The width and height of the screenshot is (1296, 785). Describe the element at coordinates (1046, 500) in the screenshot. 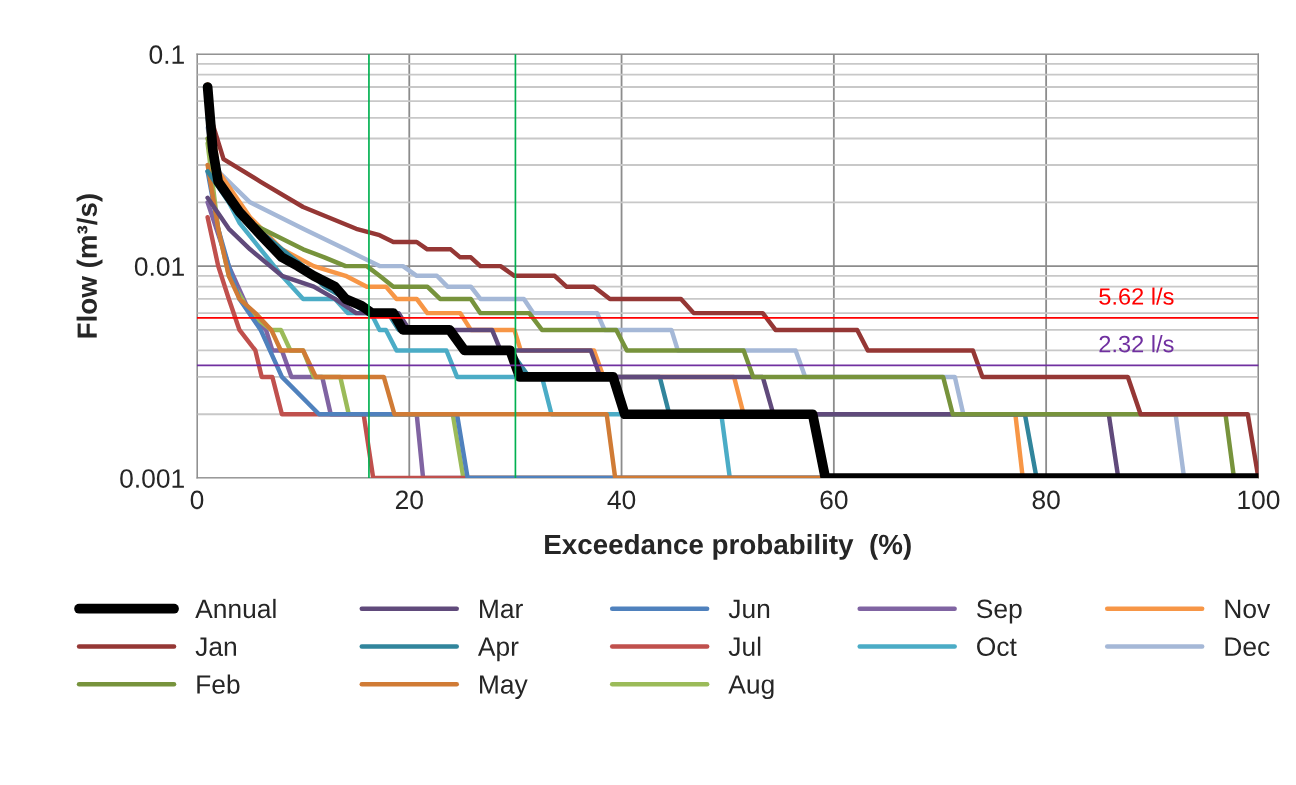

I see `x-tick-label: 80` at that location.